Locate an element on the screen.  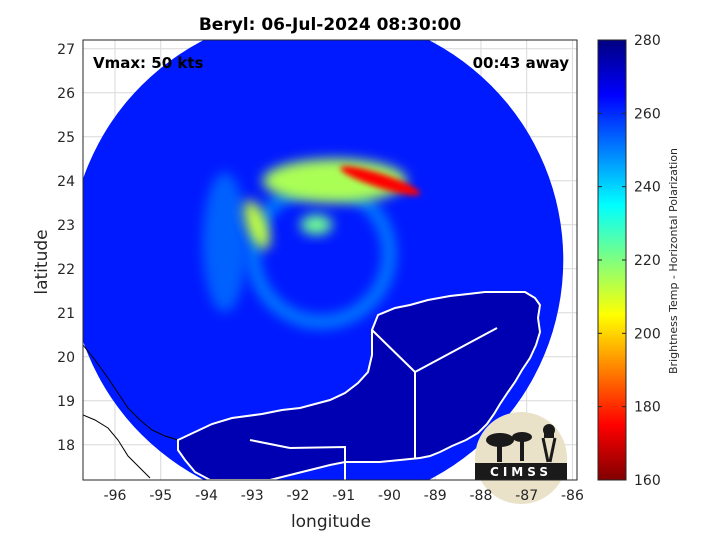
colorbar-ticks: 160 180 200 220 240 260 280 is located at coordinates (629, 261).